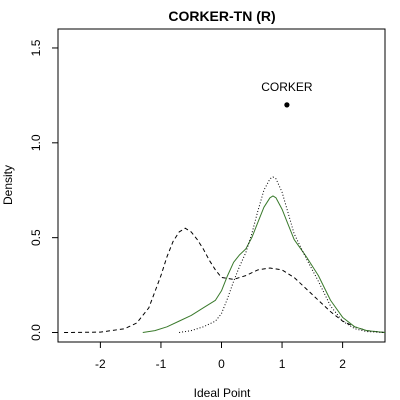 The height and width of the screenshot is (400, 400). What do you see at coordinates (282, 364) in the screenshot?
I see `x-tick-label: 1` at bounding box center [282, 364].